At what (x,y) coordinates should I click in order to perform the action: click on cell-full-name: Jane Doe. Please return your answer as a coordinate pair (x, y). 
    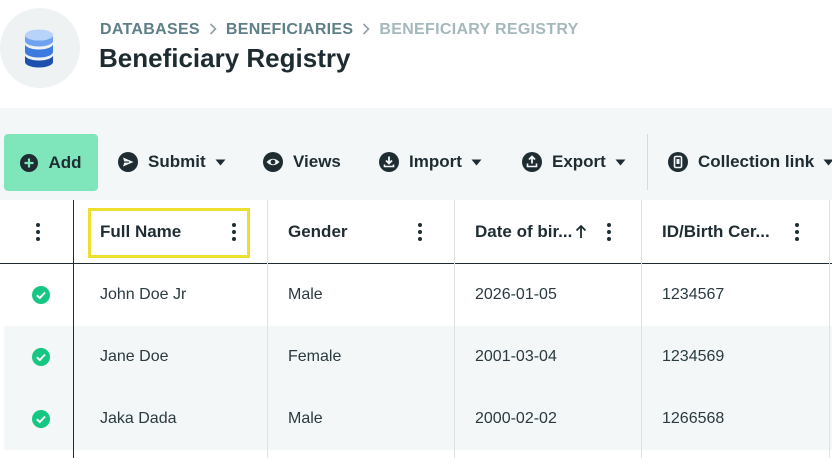
    Looking at the image, I should click on (134, 356).